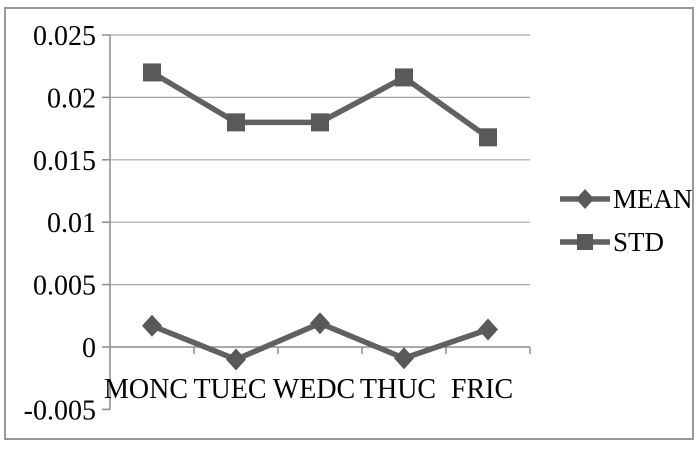  I want to click on chart-legend: MEAN STD, so click(625, 220).